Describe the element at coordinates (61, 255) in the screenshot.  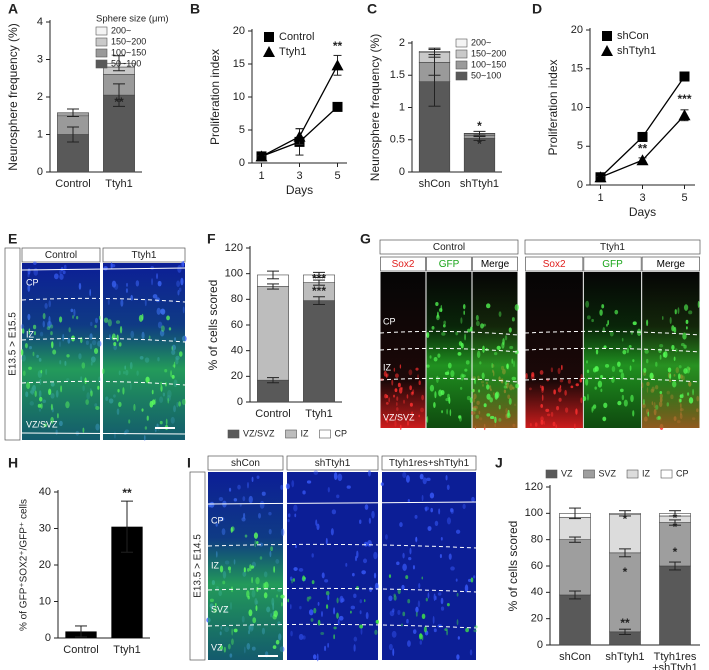
I see `panel-header` at that location.